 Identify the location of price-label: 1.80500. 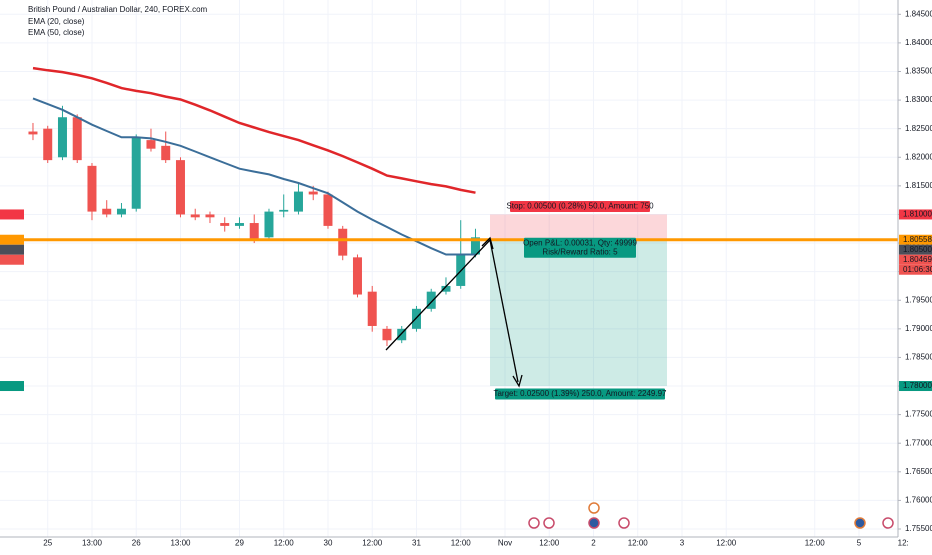
(917, 249).